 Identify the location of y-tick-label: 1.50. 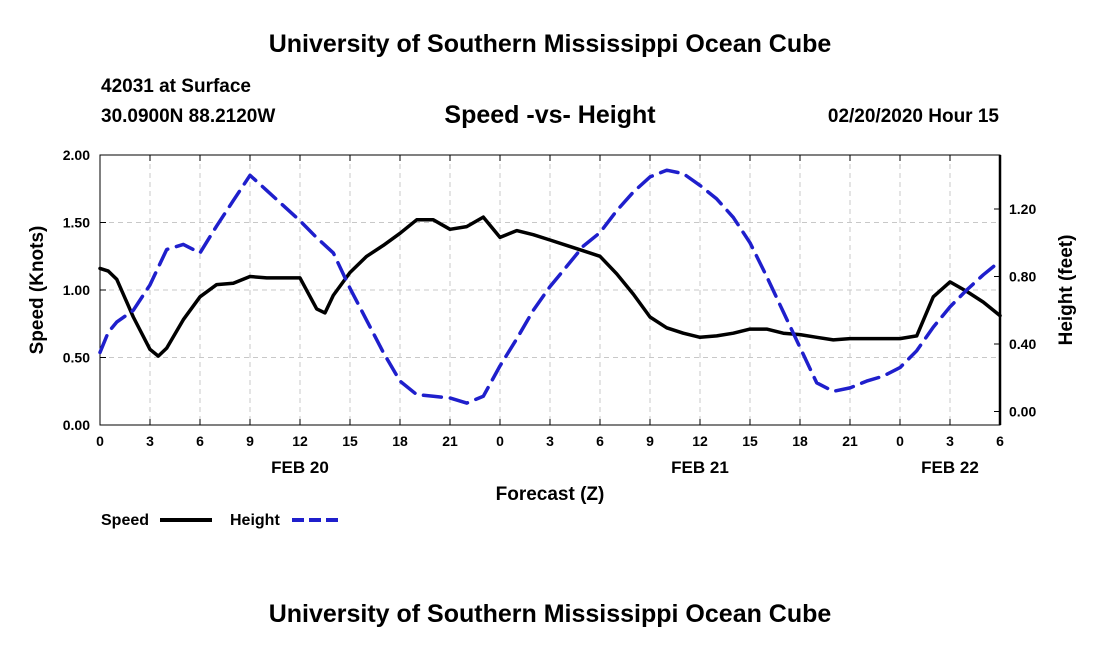
(76, 223).